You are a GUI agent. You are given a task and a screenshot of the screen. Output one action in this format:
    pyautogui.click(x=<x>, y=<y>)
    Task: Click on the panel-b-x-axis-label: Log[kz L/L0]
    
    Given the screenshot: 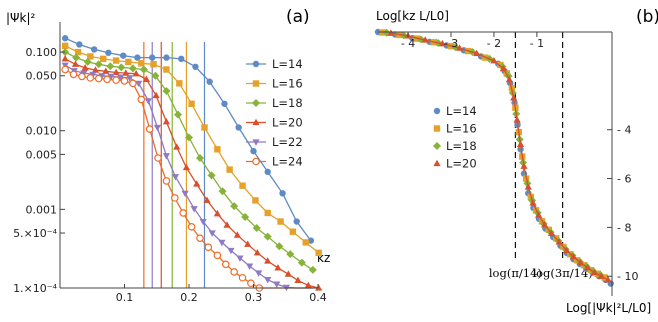 What is the action you would take?
    pyautogui.click(x=412, y=16)
    